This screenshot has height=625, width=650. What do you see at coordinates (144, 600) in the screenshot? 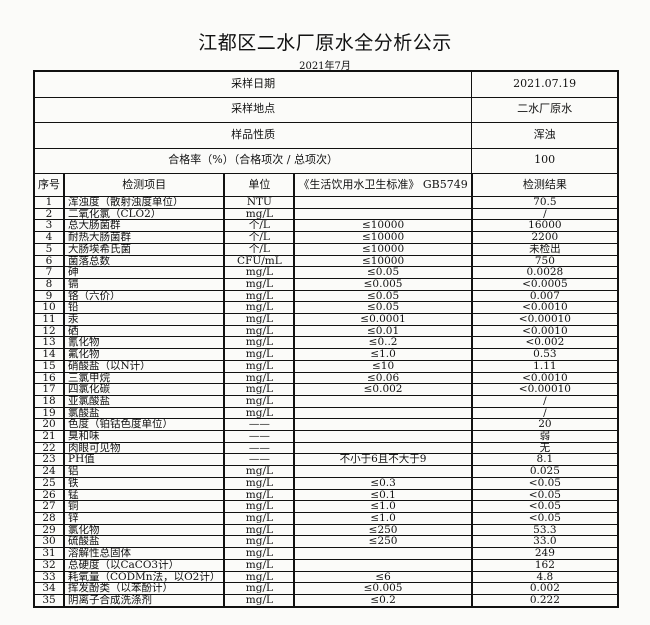
I see `row-item: 阴离子合成洗涤剂` at bounding box center [144, 600].